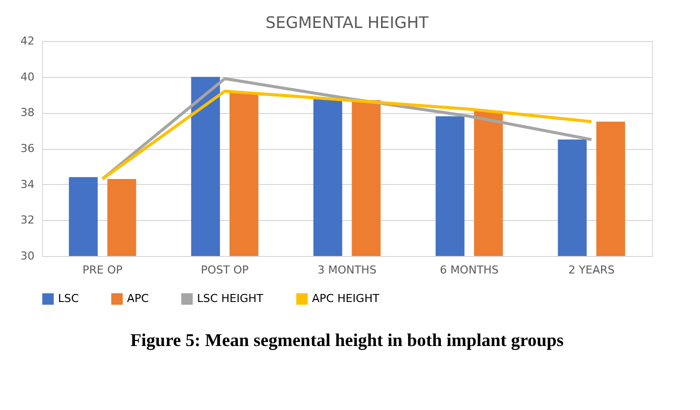 Image resolution: width=700 pixels, height=410 pixels. Describe the element at coordinates (27, 256) in the screenshot. I see `y-tick-label: 30` at that location.